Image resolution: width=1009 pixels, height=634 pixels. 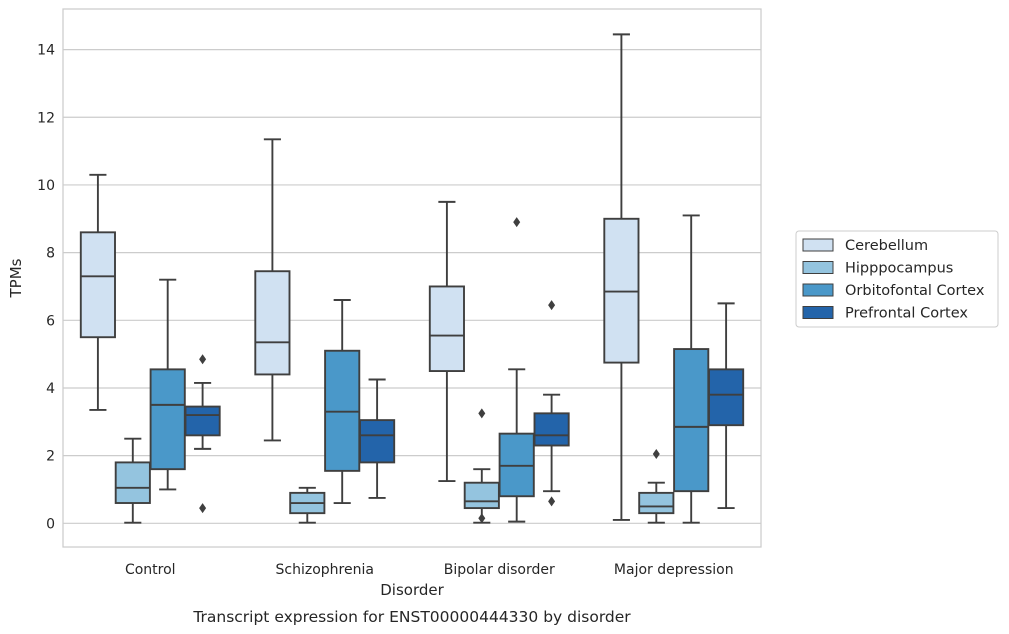 What do you see at coordinates (46, 288) in the screenshot?
I see `y-tick-labels: 0 2 4 6 8 10 12 14` at bounding box center [46, 288].